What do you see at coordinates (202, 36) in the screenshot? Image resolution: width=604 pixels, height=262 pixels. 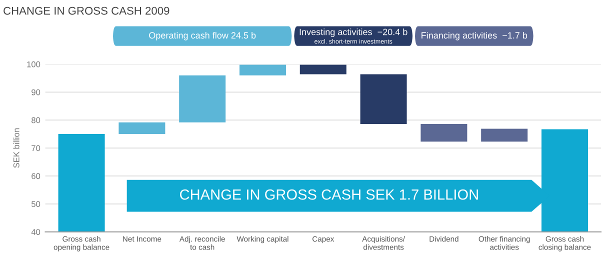 I see `text: Operating cash flow 24.5 b` at bounding box center [202, 36].